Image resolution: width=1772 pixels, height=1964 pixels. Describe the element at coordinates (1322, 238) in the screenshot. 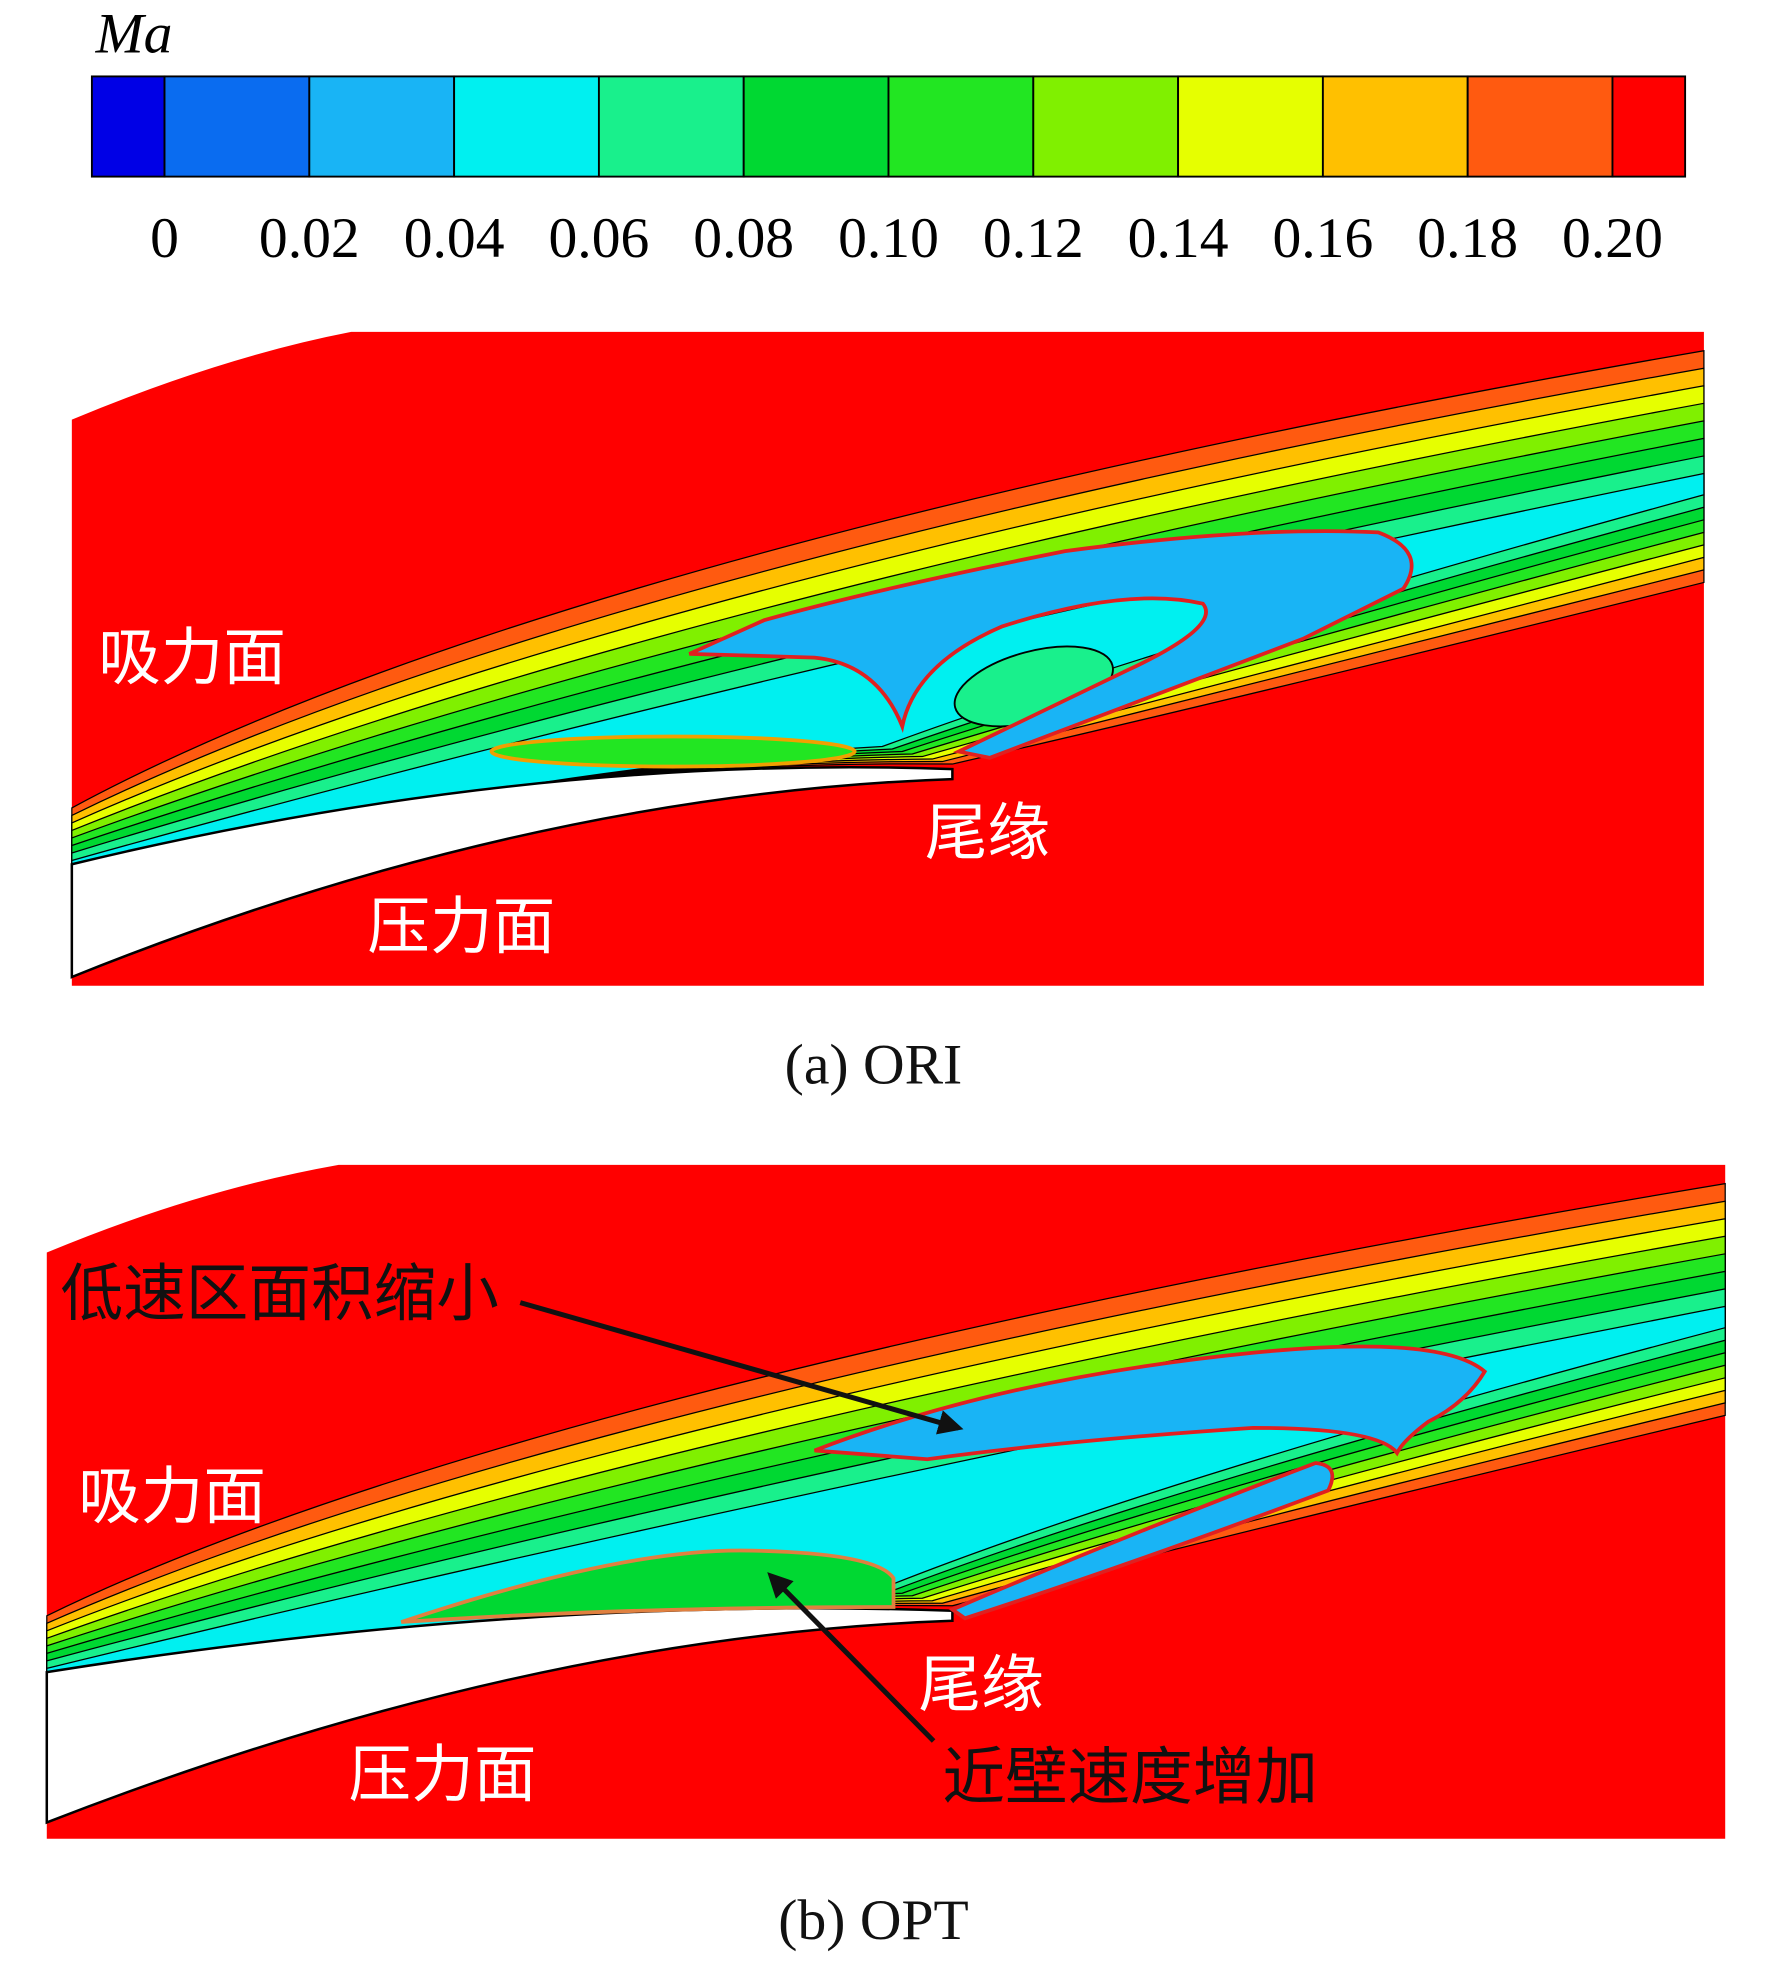

I see `colorbar-tick-label: 0.16` at that location.